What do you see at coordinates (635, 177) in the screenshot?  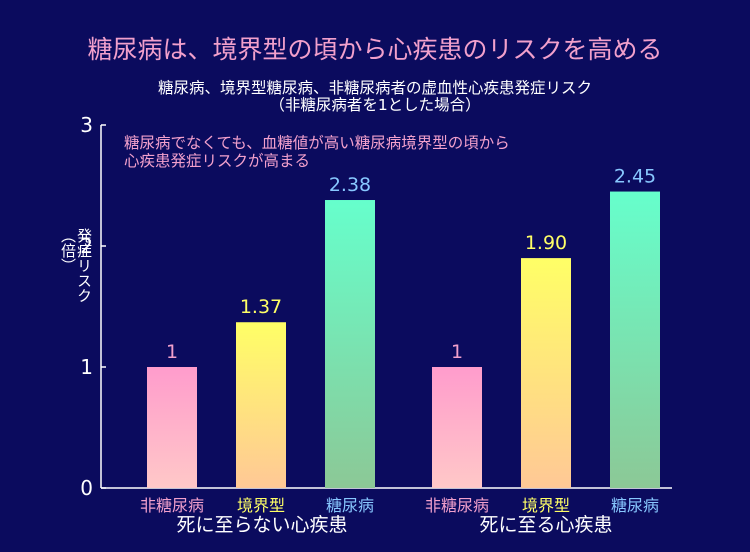 I see `bar-value-label: 2.45` at bounding box center [635, 177].